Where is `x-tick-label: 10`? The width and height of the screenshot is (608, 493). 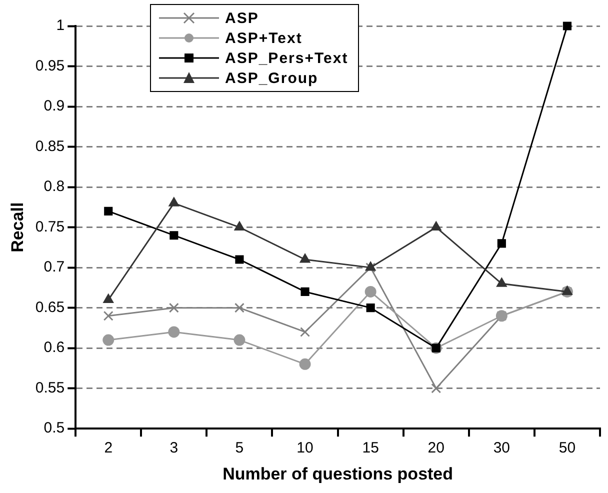 x-tick-label: 10 is located at coordinates (305, 448).